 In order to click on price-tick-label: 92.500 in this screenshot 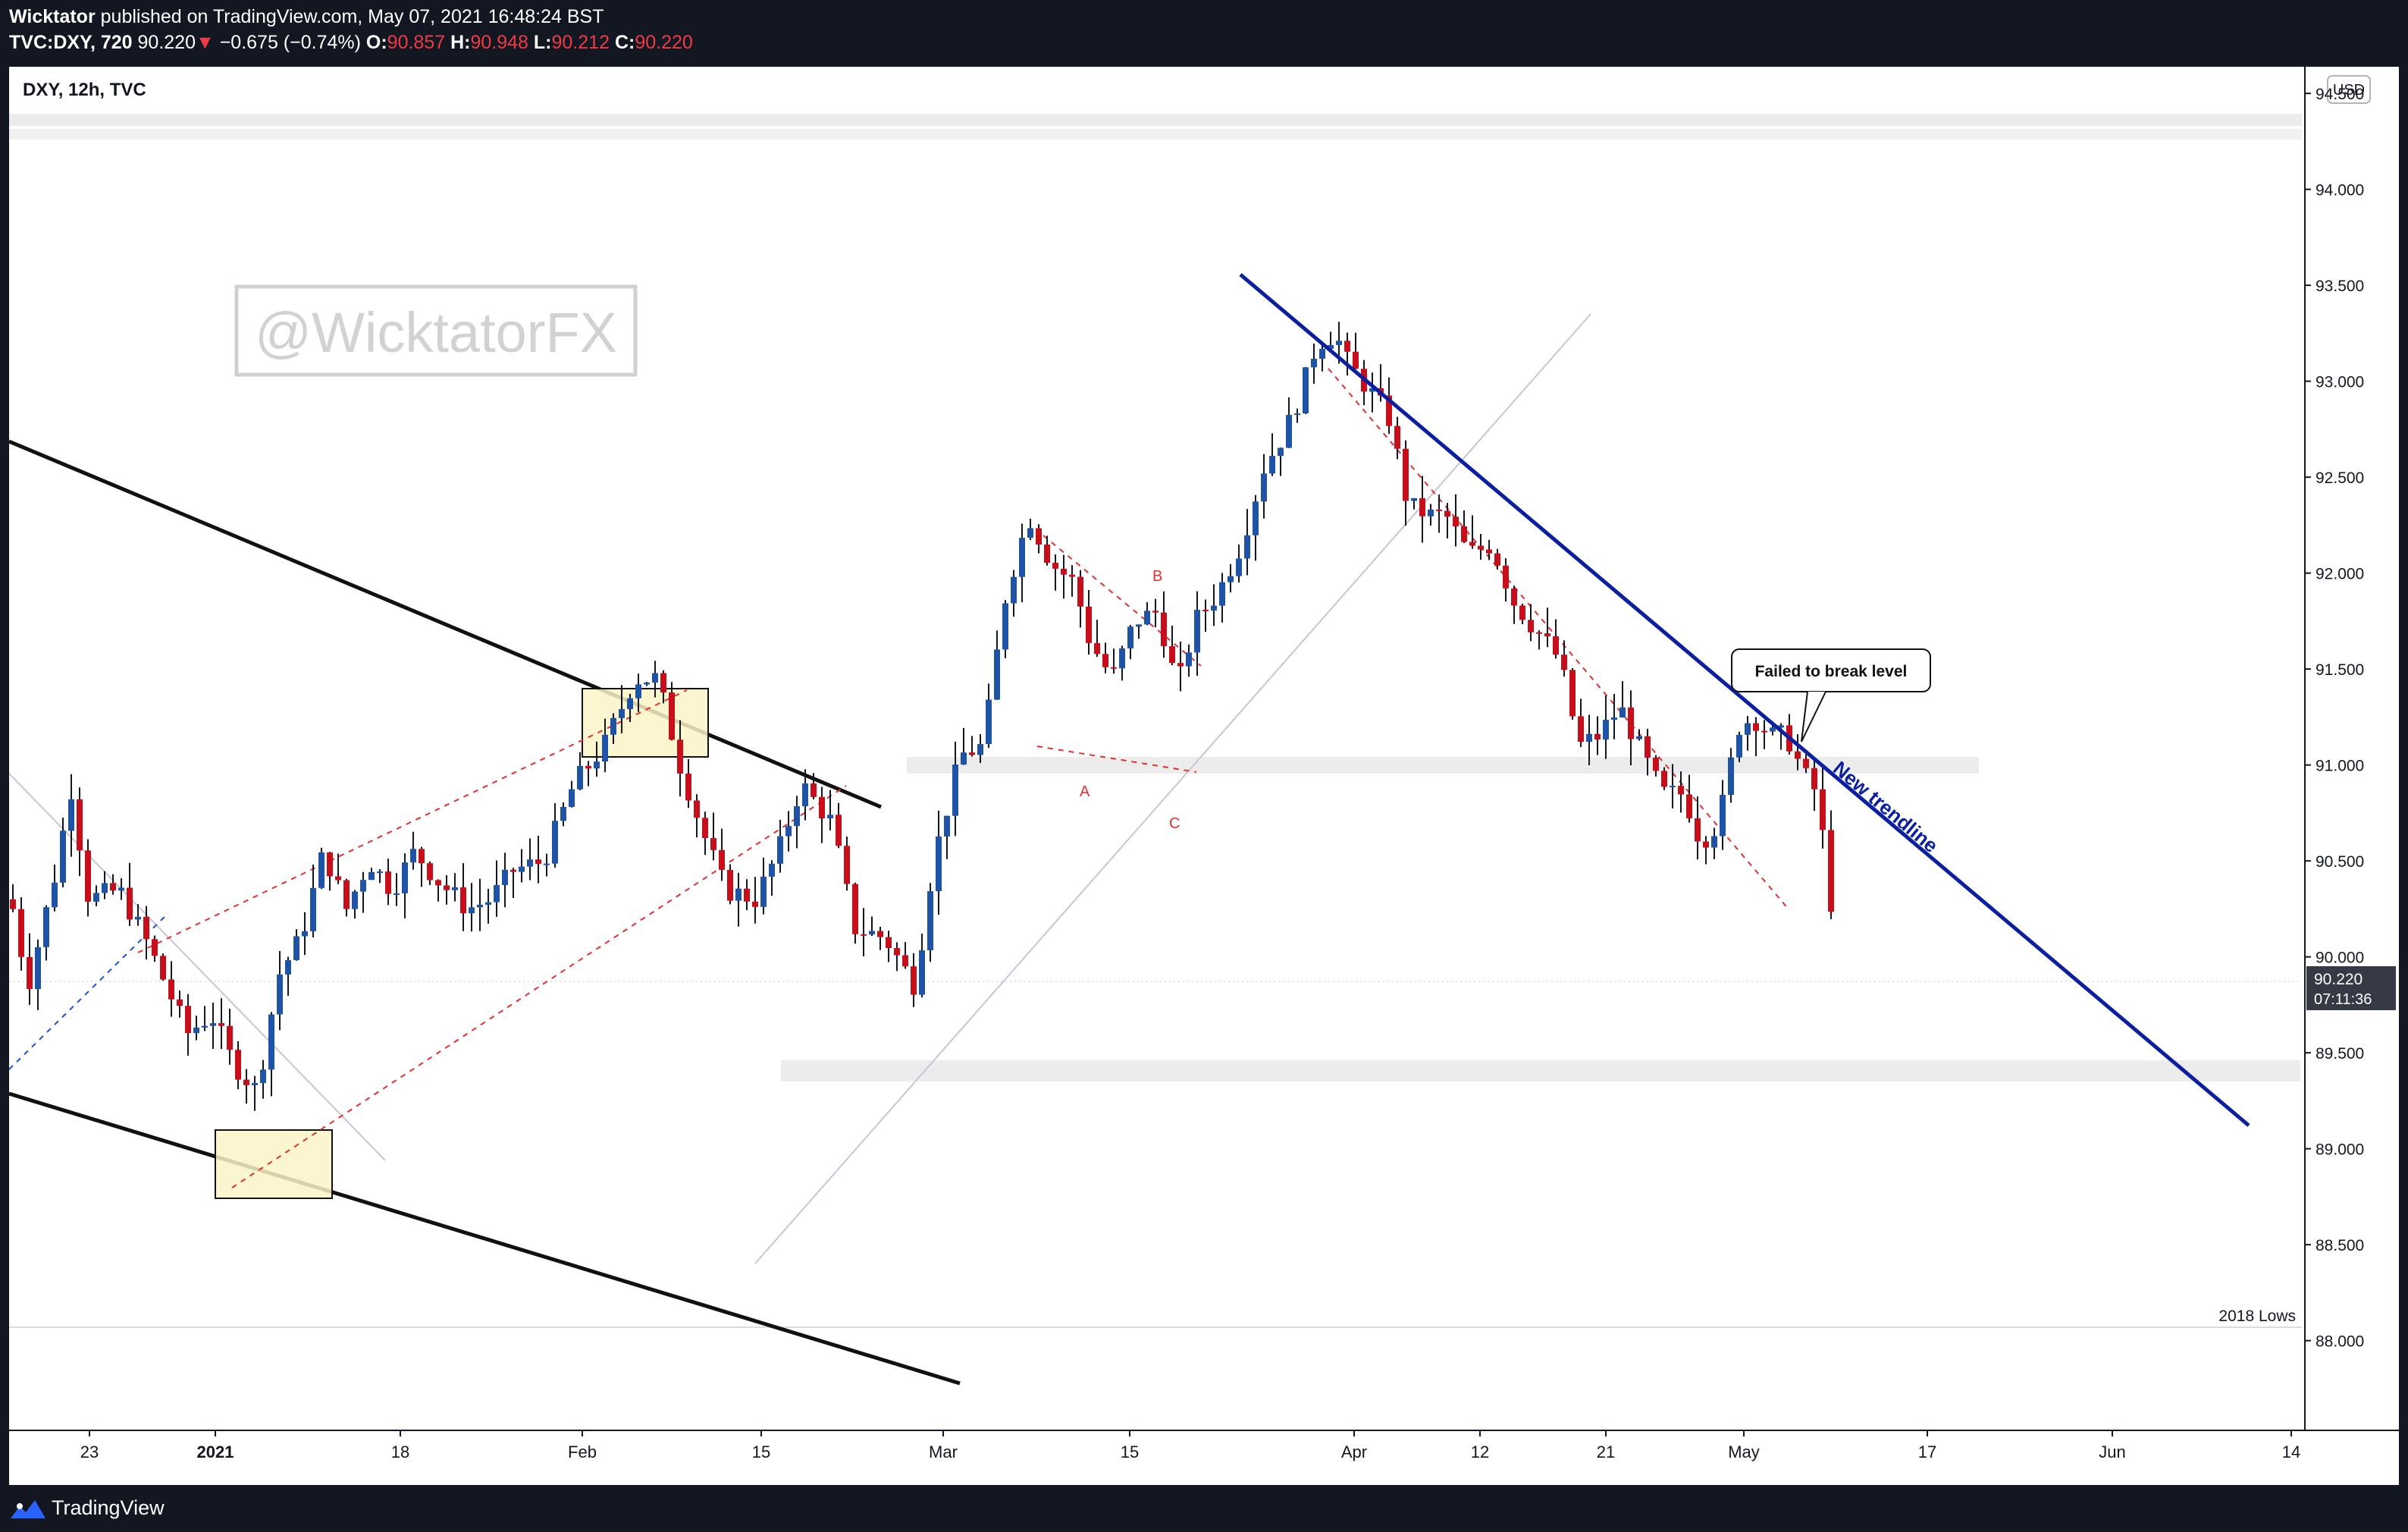, I will do `click(2340, 478)`.